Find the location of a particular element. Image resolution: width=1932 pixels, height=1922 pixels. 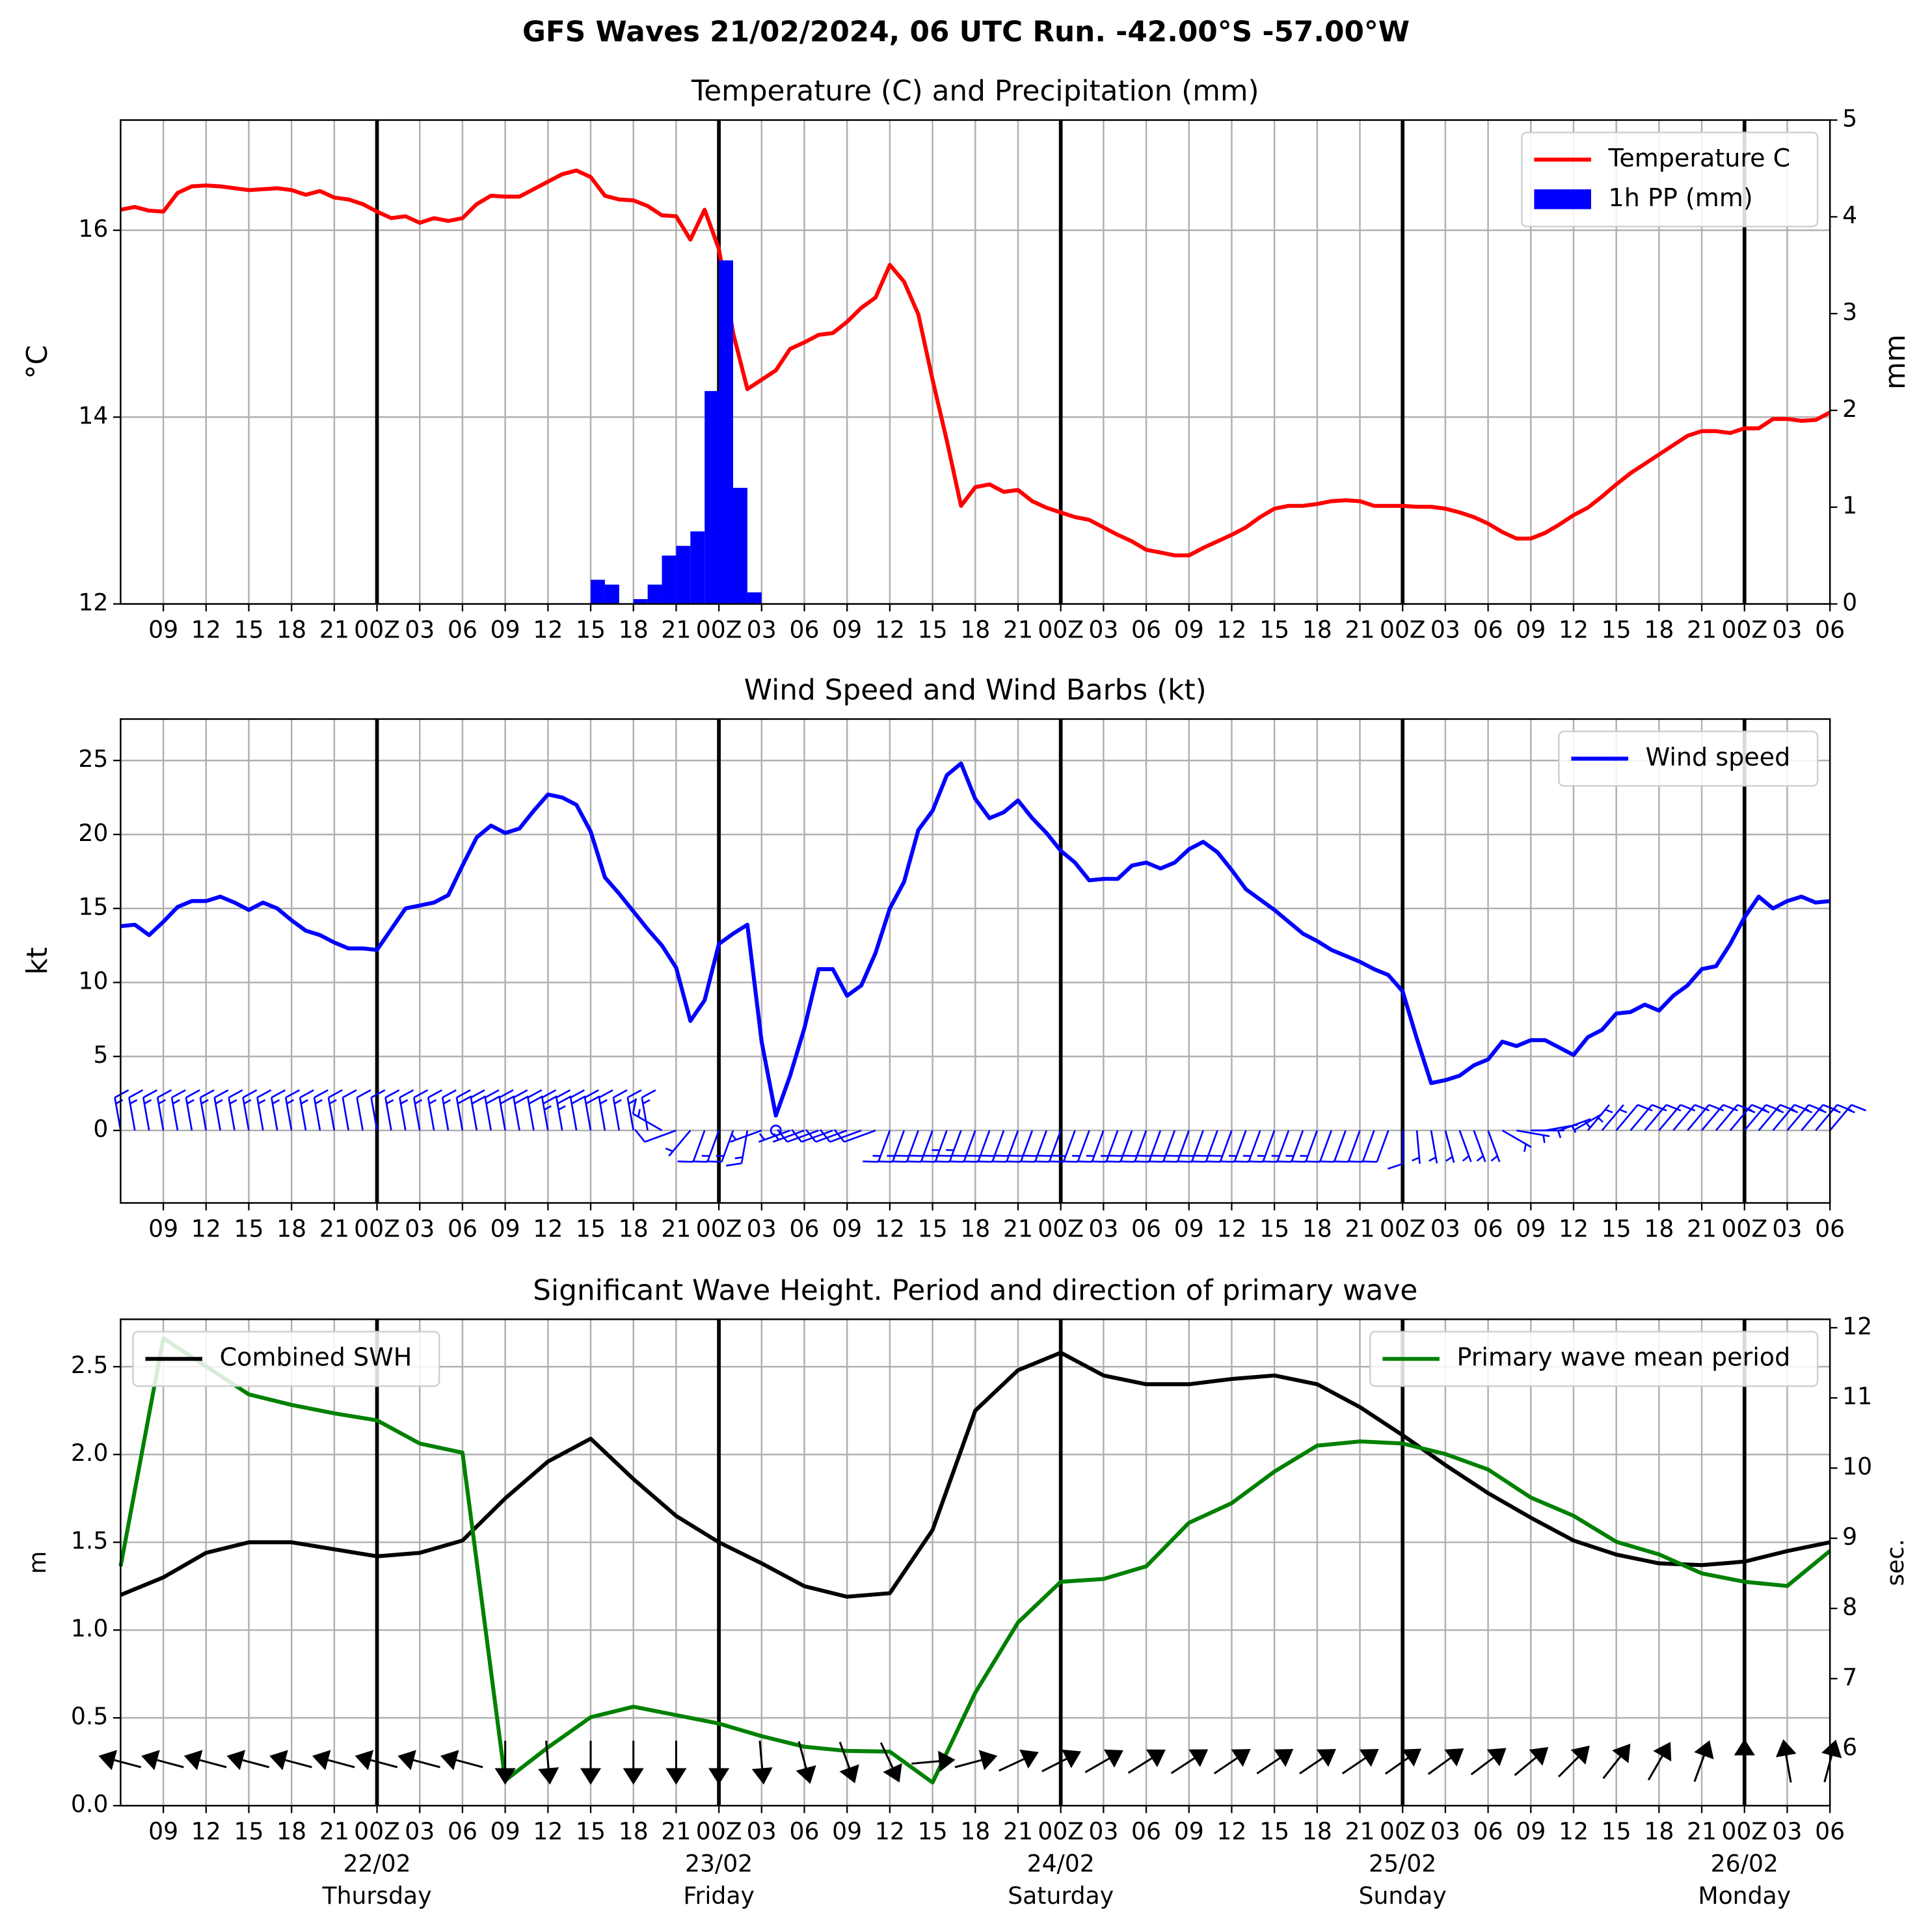

day-weekday: Sunday is located at coordinates (1403, 1896).